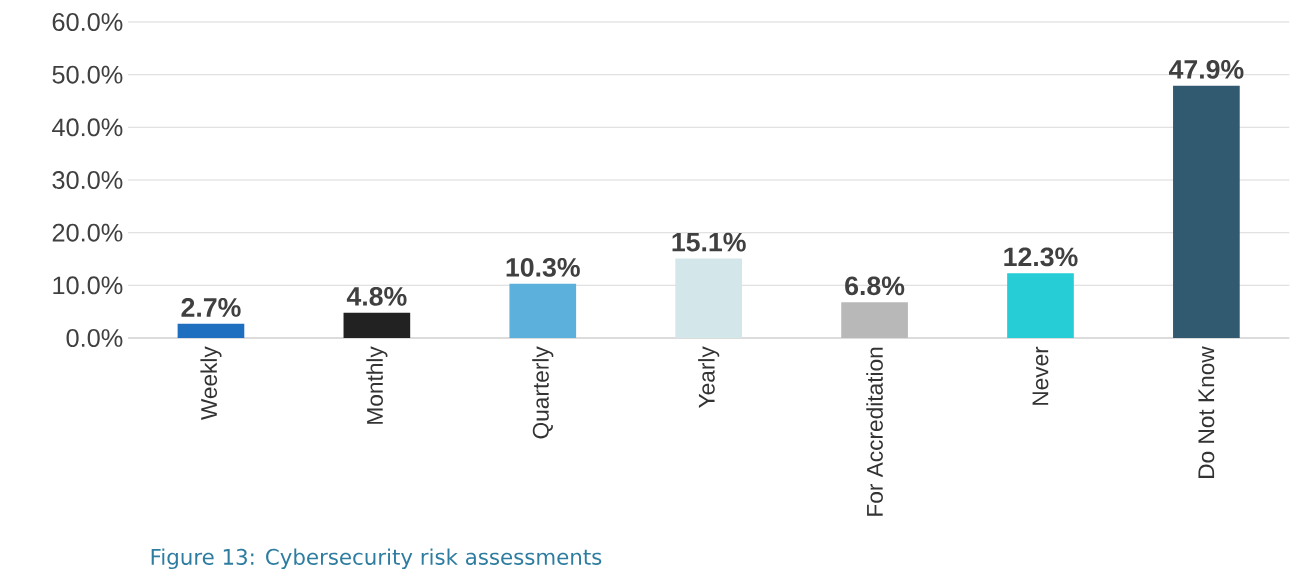 The height and width of the screenshot is (572, 1296). Describe the element at coordinates (211, 307) in the screenshot. I see `data-label: 2.7%` at that location.